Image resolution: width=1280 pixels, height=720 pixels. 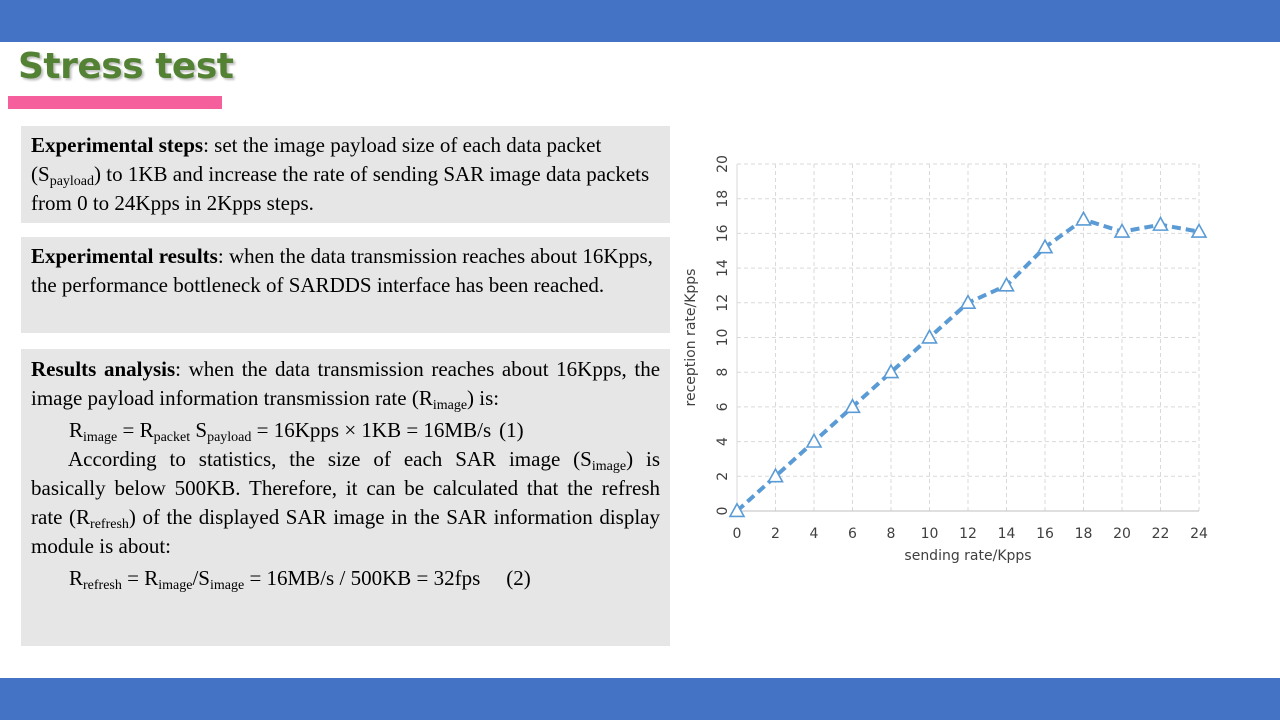 I want to click on x-tick-label: 22, so click(x=1161, y=534).